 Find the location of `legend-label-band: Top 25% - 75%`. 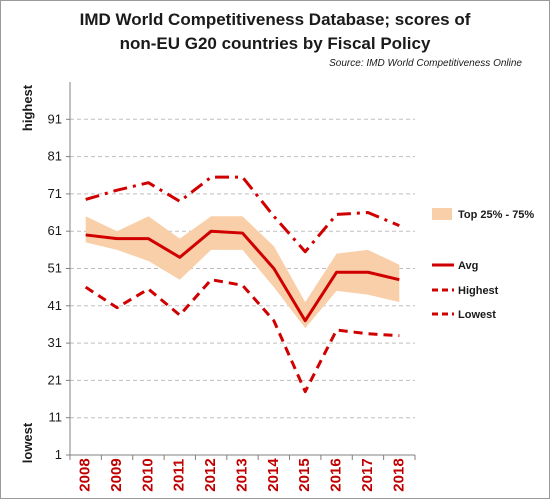

legend-label-band: Top 25% - 75% is located at coordinates (496, 215).